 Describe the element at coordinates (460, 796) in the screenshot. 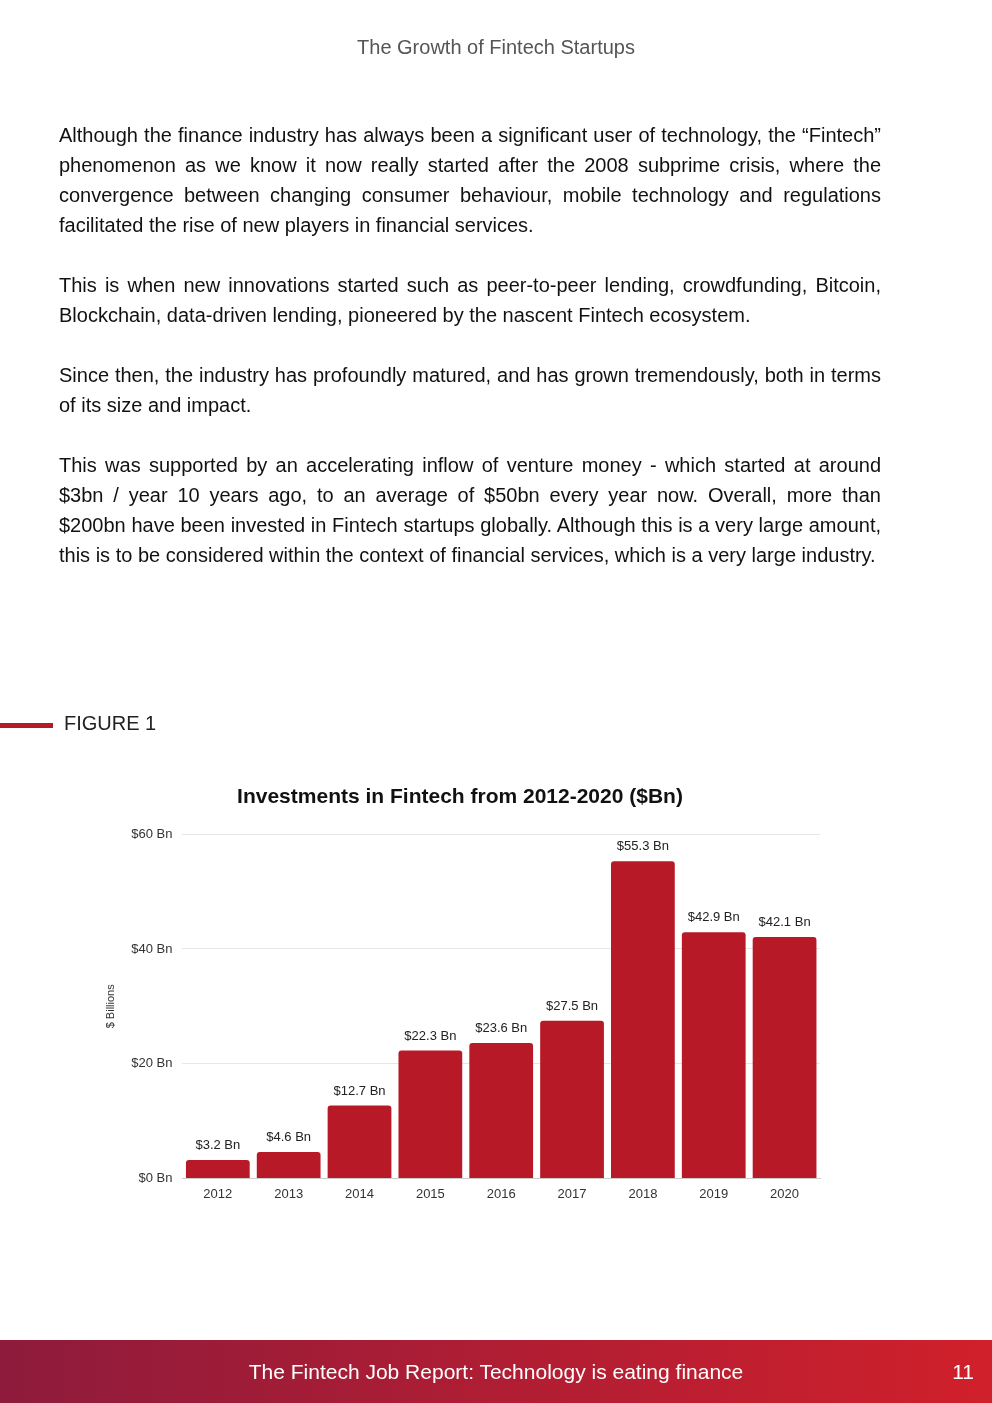

I see `chart-title: Investments in Fintech from 2012-2020 ($Bn)` at that location.